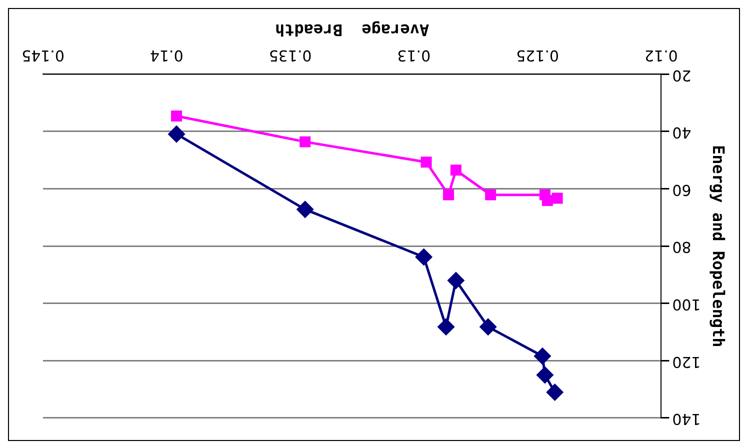  What do you see at coordinates (414, 55) in the screenshot?
I see `x-tick-label: 0.13` at bounding box center [414, 55].